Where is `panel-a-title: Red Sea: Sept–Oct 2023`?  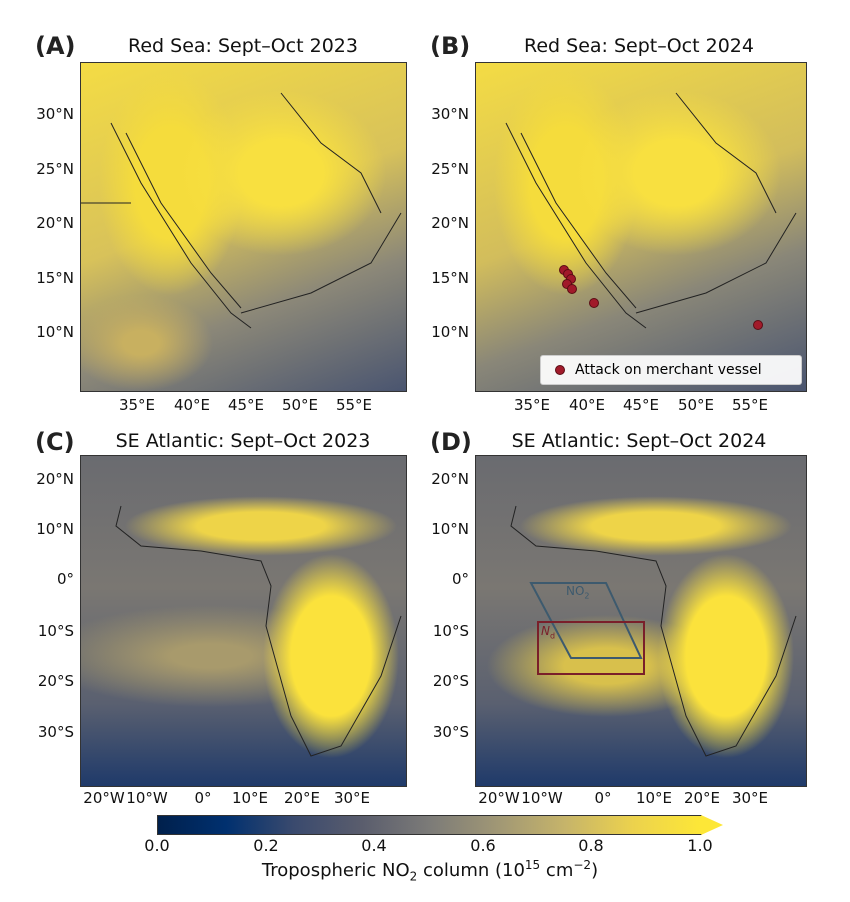
panel-a-title: Red Sea: Sept–Oct 2023 is located at coordinates (243, 46).